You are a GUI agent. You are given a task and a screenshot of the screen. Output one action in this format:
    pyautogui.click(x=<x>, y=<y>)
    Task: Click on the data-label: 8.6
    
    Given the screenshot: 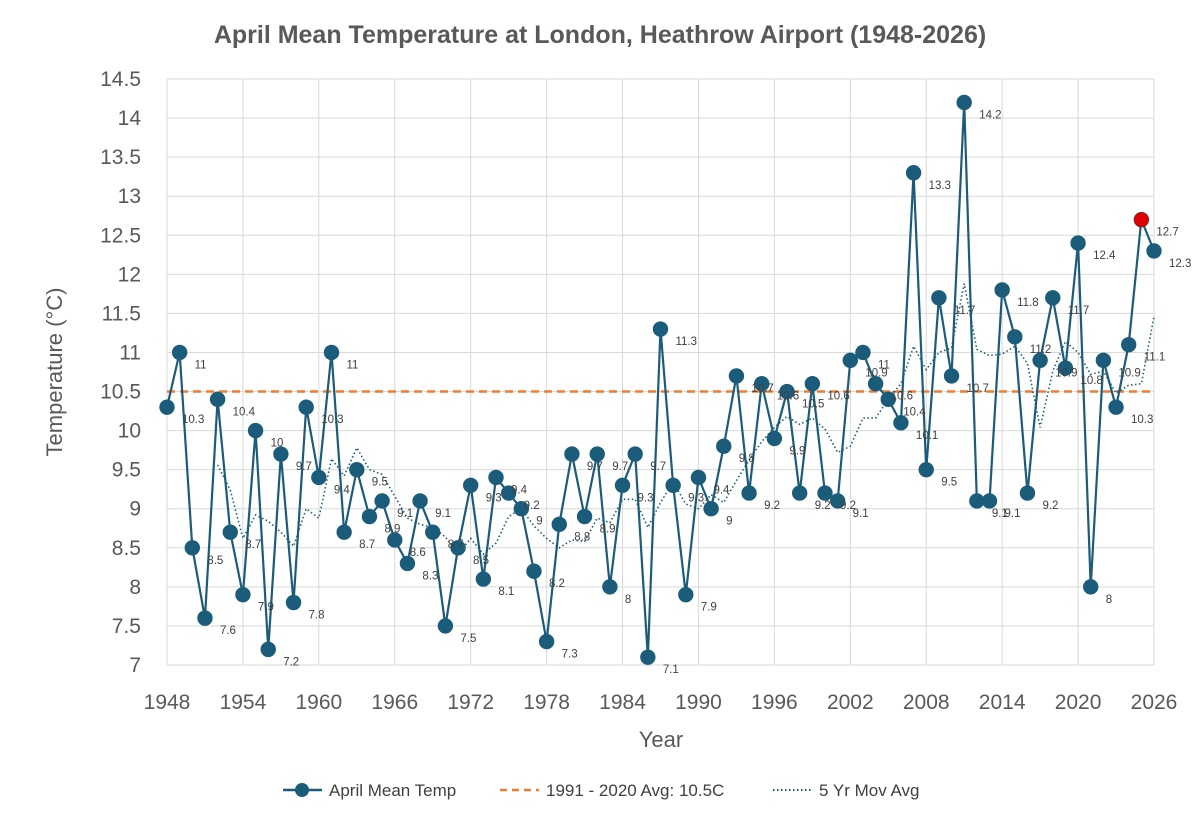 What is the action you would take?
    pyautogui.click(x=418, y=553)
    